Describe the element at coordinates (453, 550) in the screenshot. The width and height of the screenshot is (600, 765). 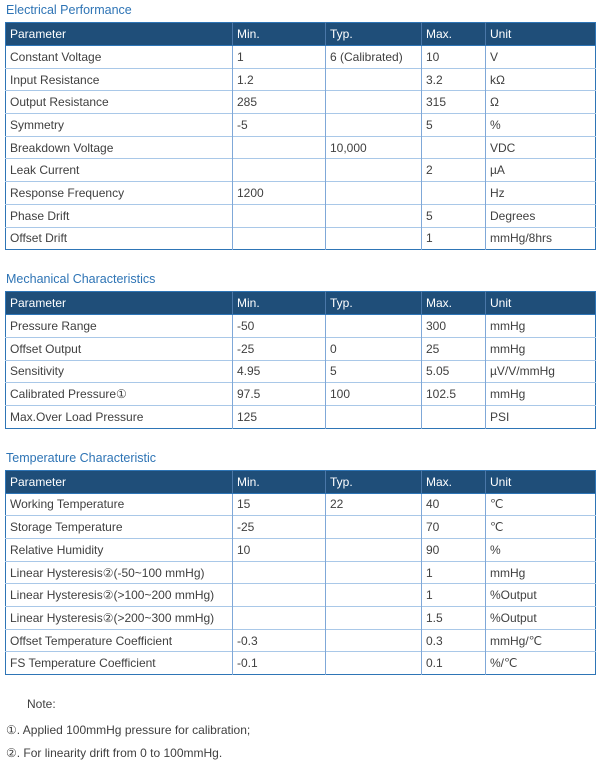
I see `value-cell: 90` at that location.